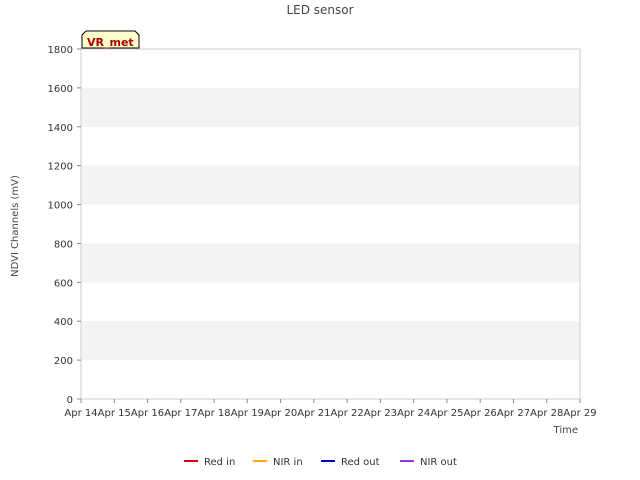 Image resolution: width=640 pixels, height=480 pixels. Describe the element at coordinates (319, 10) in the screenshot. I see `chart-title: LED sensor` at that location.